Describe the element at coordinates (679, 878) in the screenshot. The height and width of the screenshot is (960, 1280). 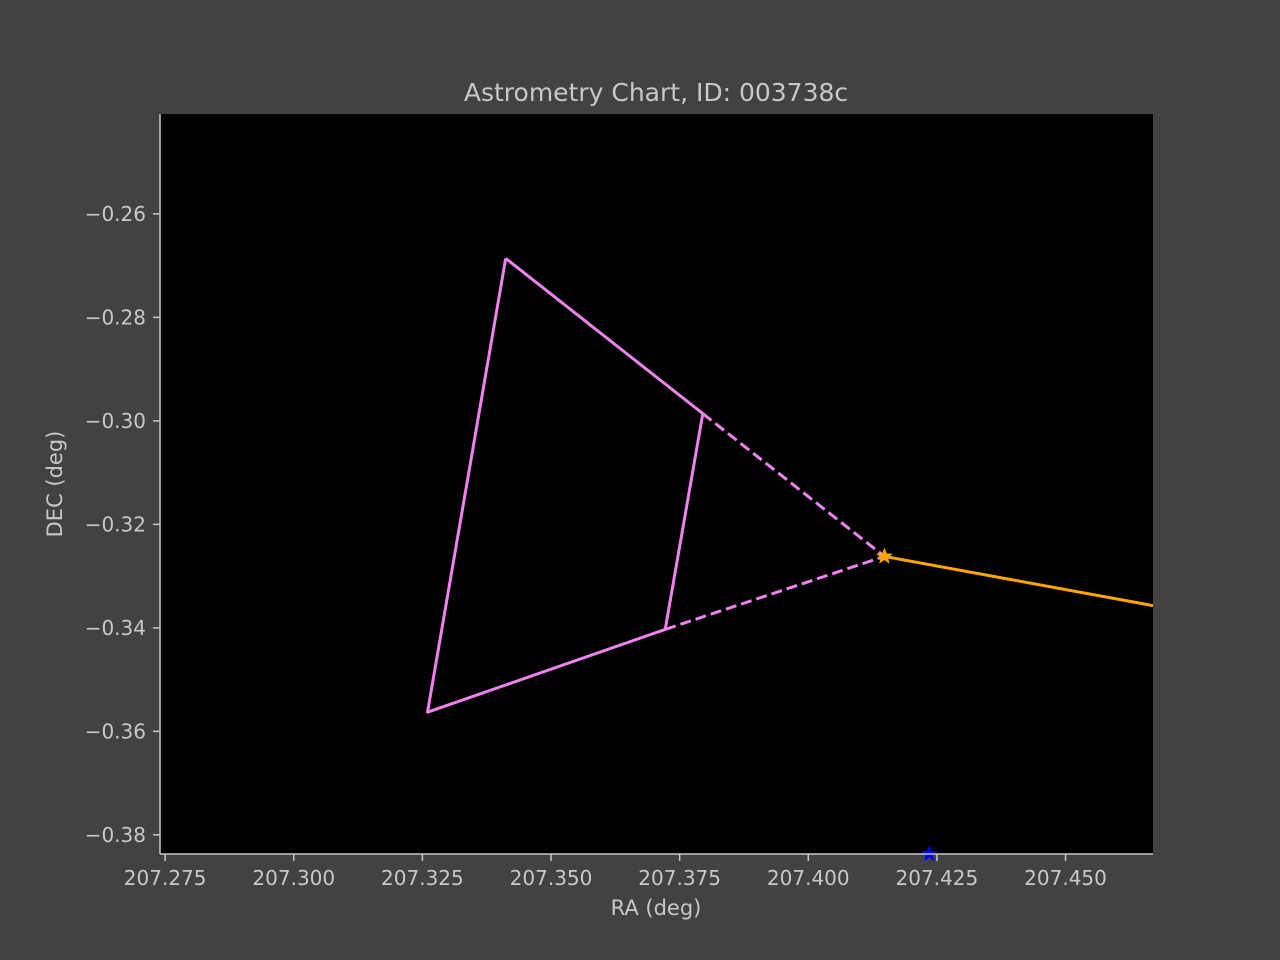
I see `x-tick-label: 207.375` at that location.